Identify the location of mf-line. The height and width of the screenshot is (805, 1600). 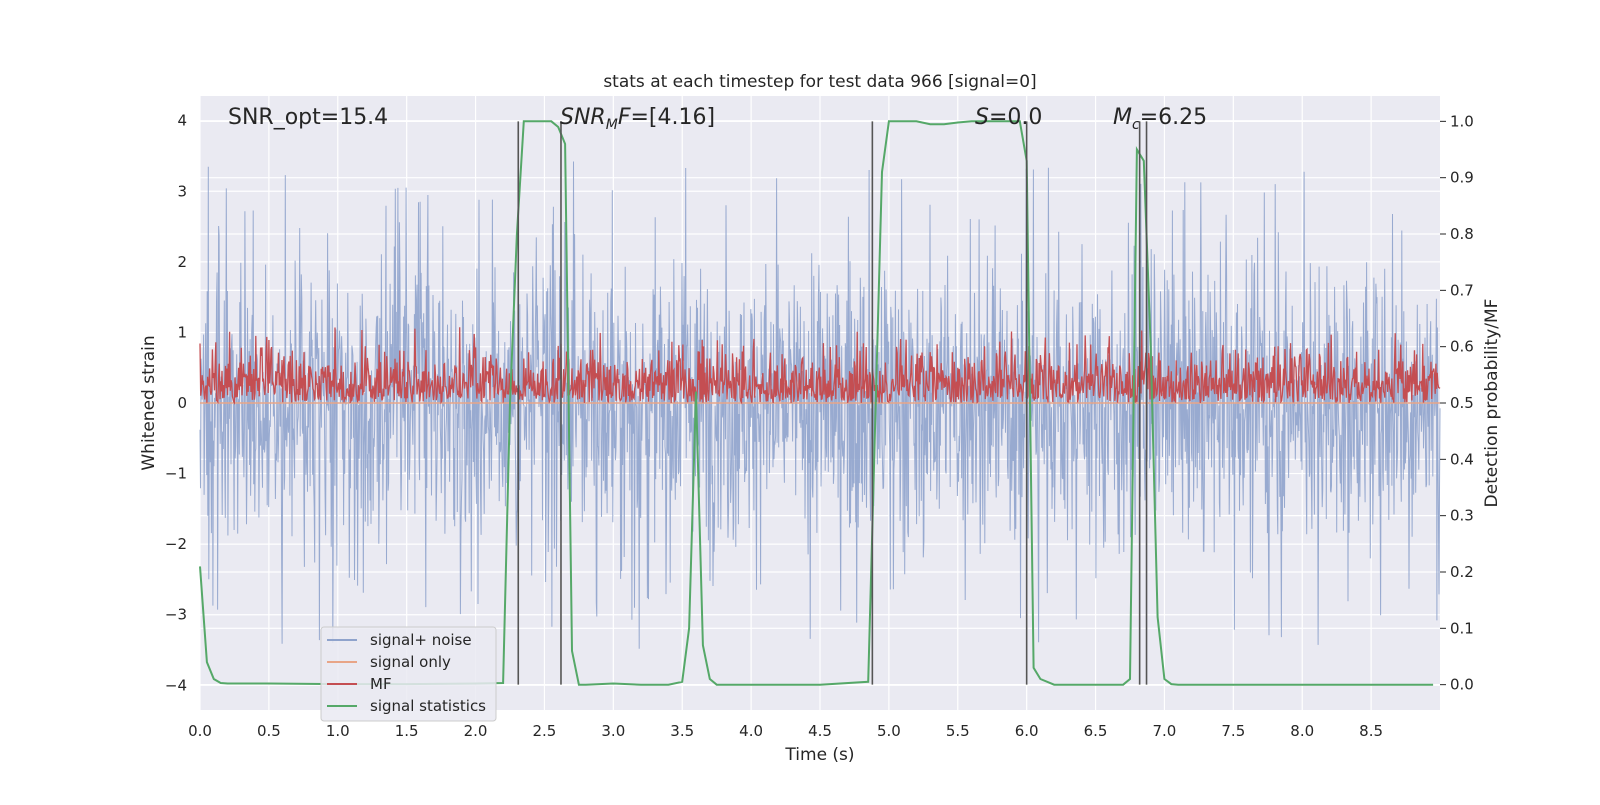
(820, 366).